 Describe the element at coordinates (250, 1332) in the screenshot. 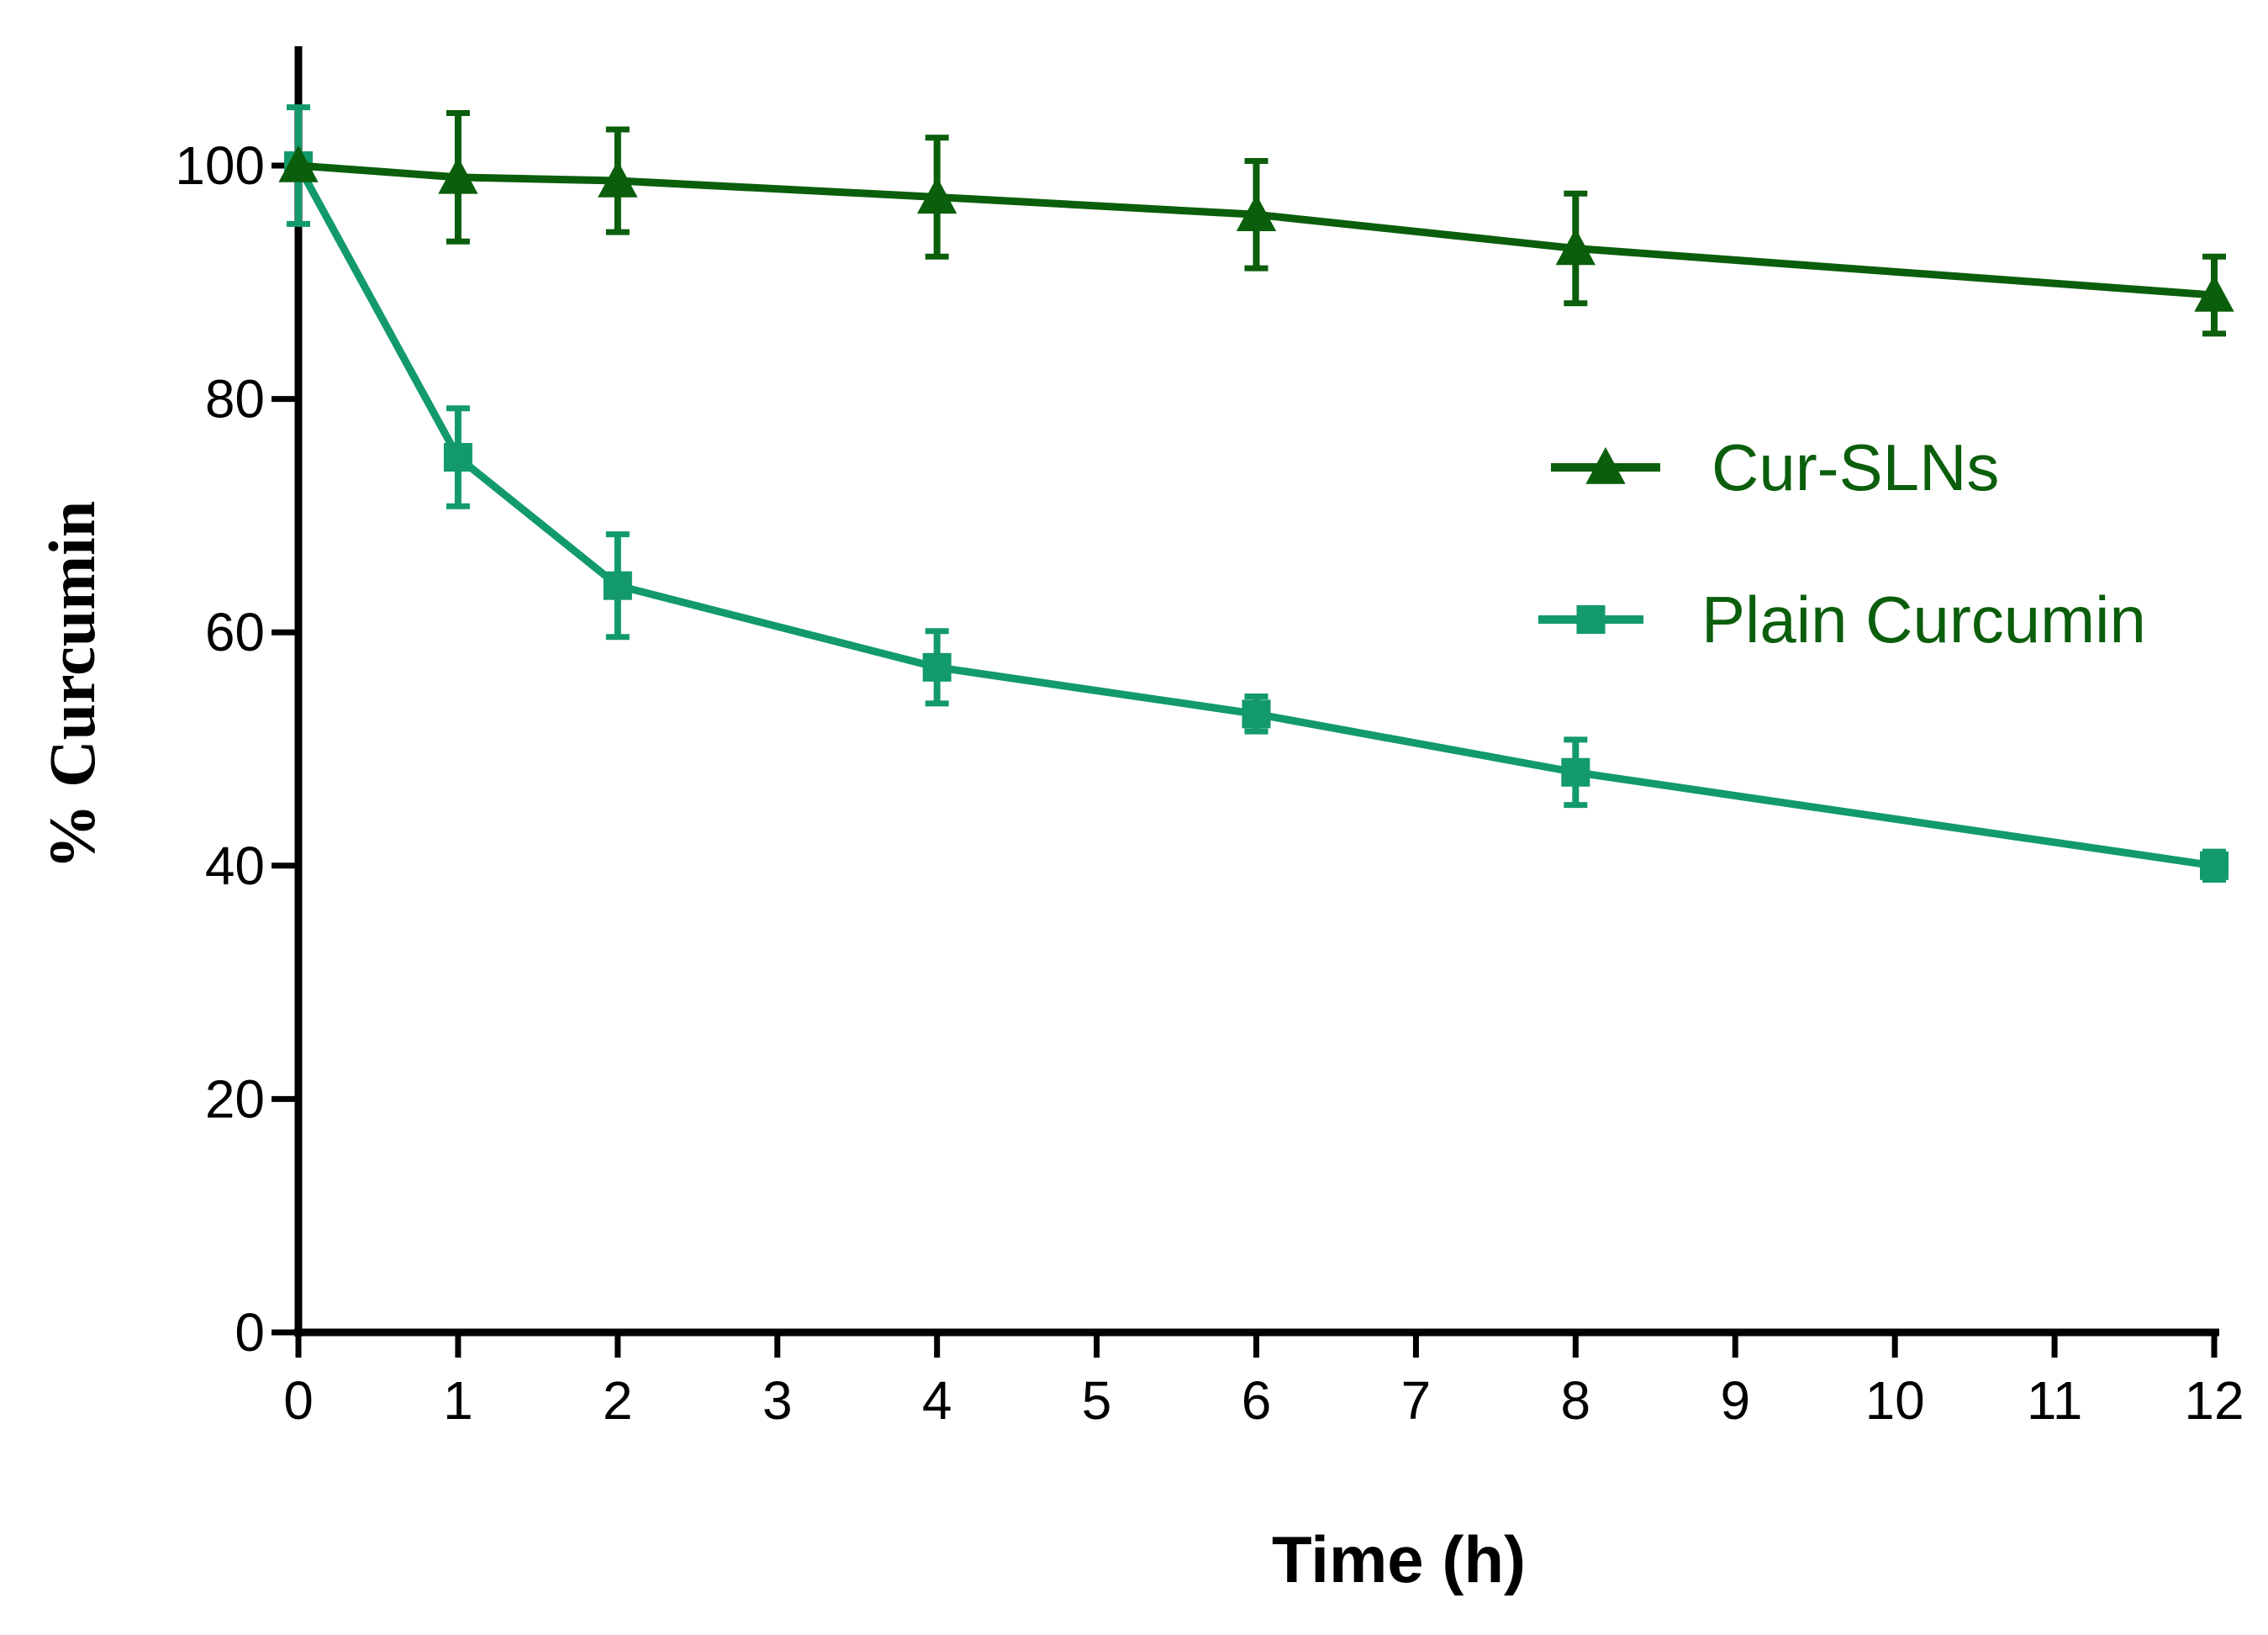

I see `y-tick-label: 0` at that location.